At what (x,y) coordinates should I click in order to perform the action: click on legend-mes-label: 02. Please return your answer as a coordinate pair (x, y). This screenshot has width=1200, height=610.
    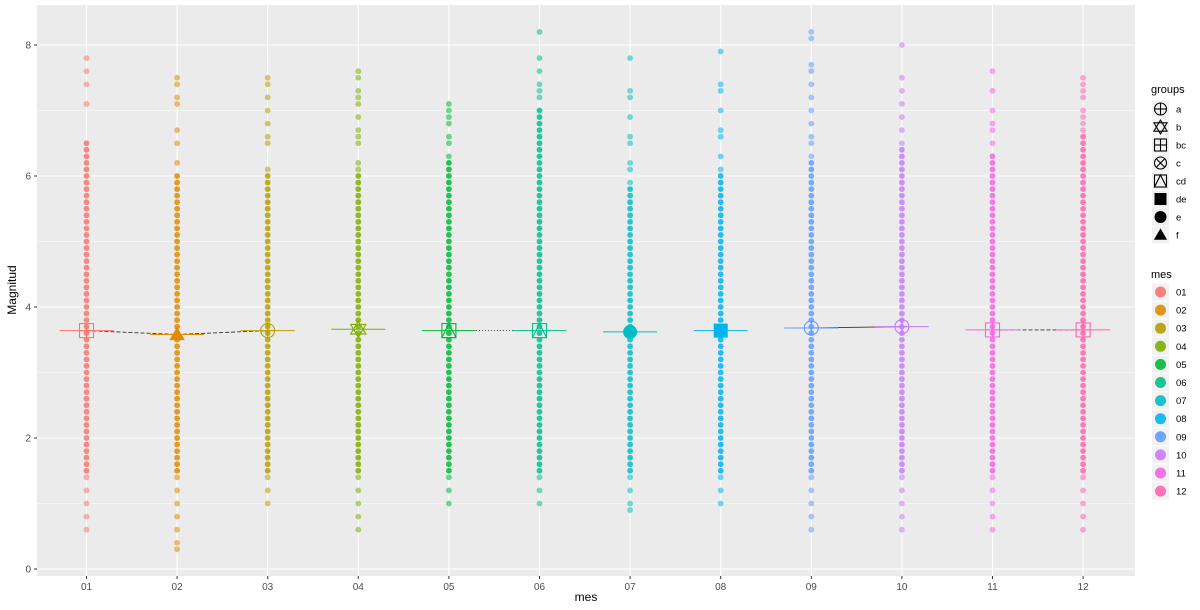
    Looking at the image, I should click on (1181, 311).